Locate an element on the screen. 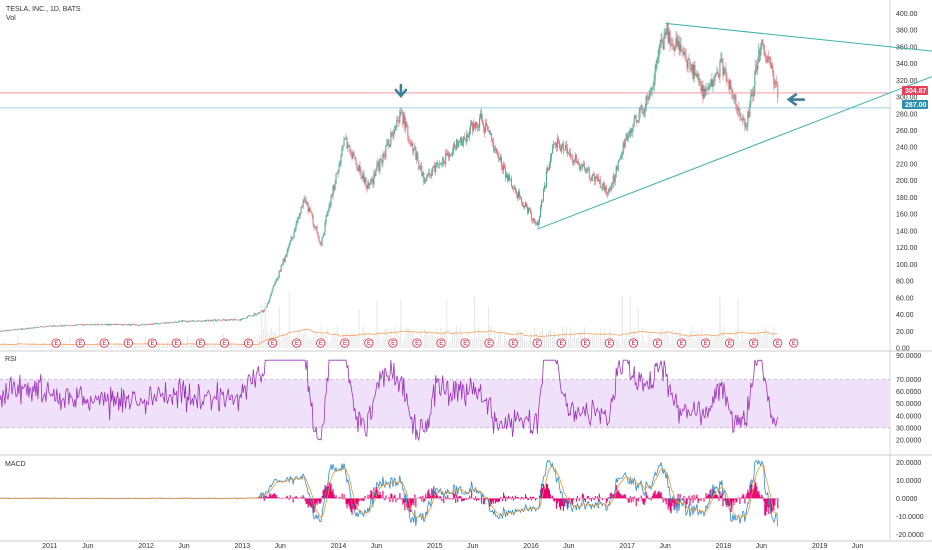  arrow-down-icon is located at coordinates (401, 91).